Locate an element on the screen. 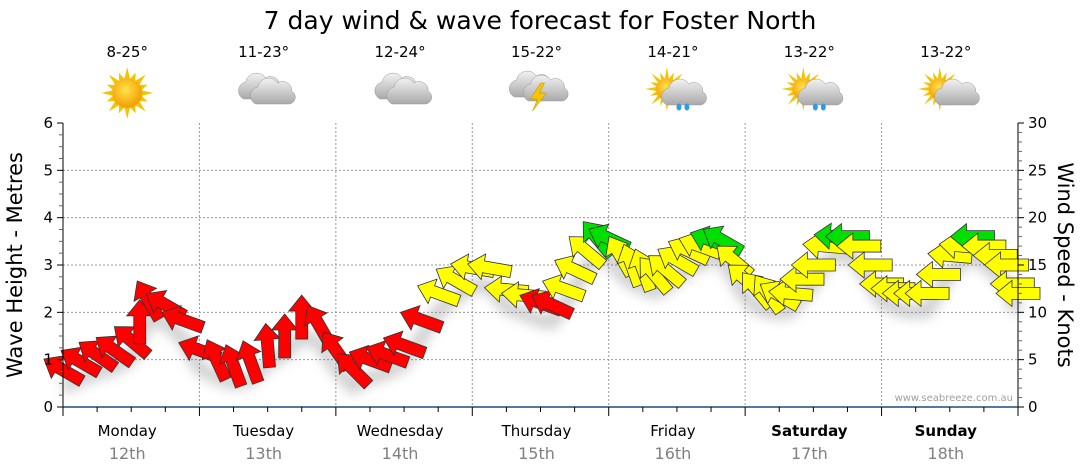  y2-tick-label: 25 is located at coordinates (1037, 170).